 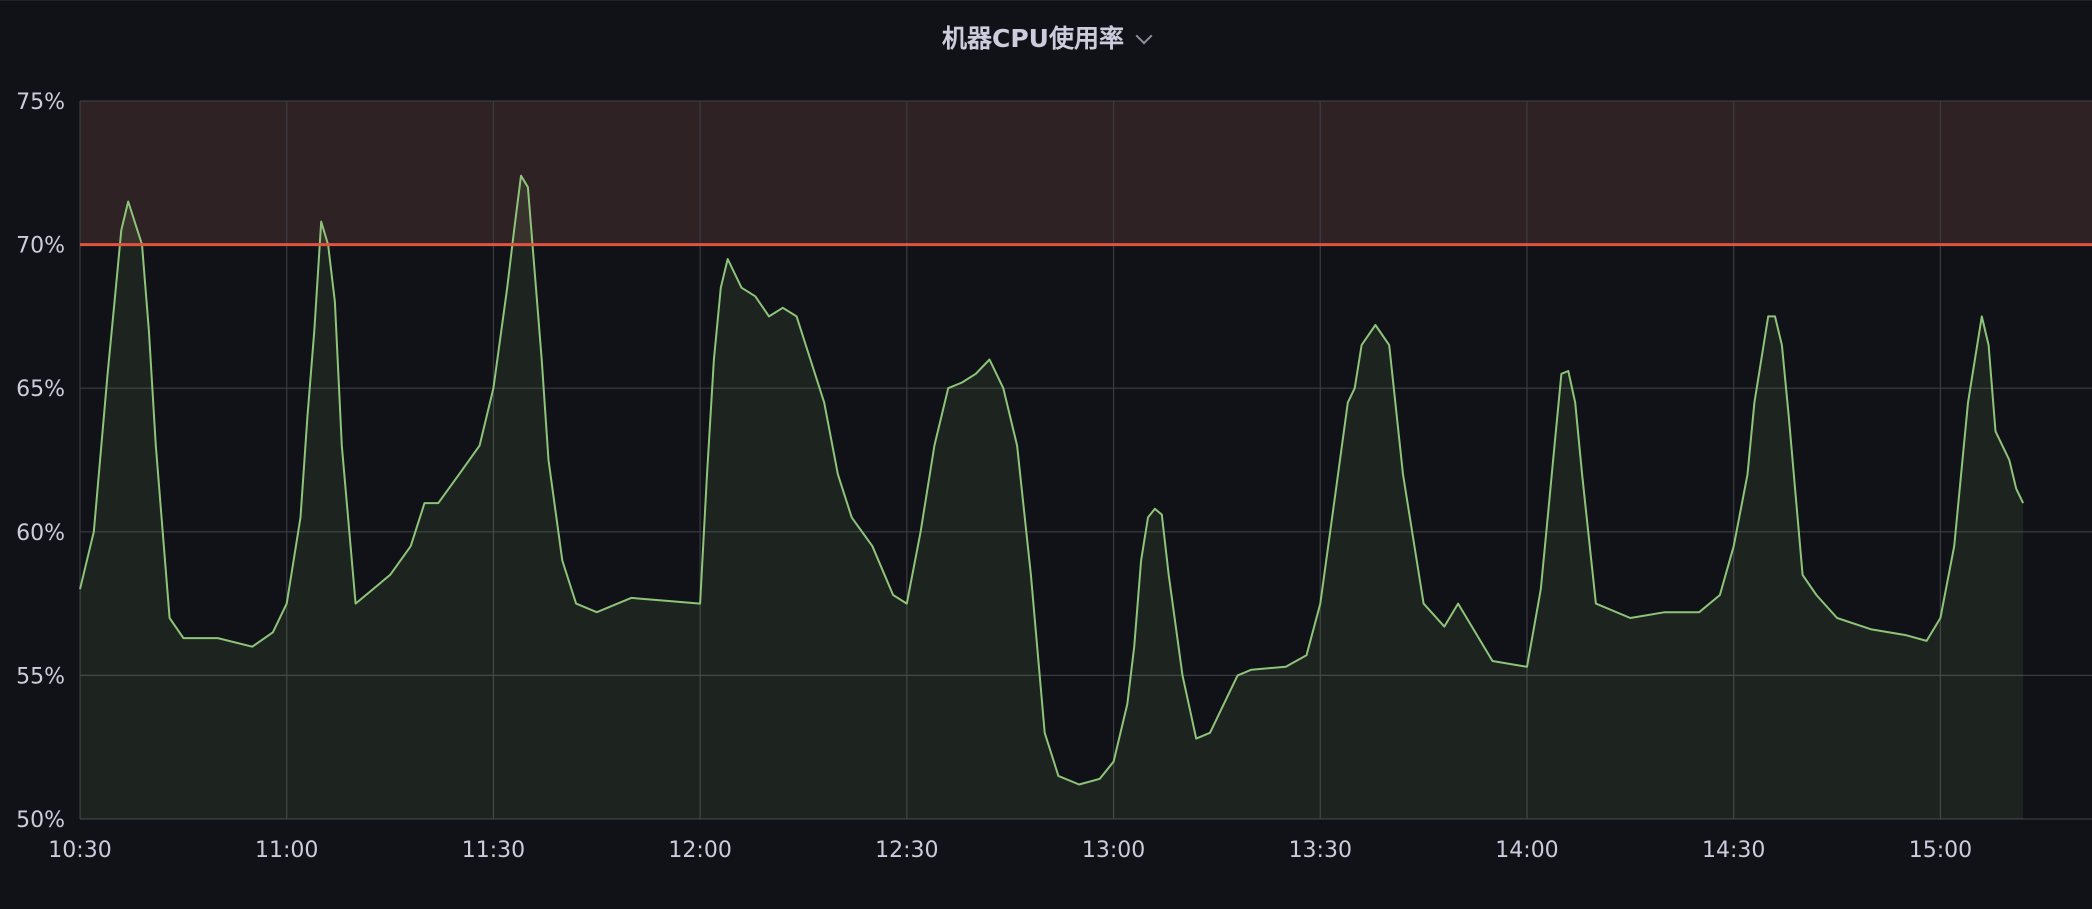 I want to click on y-tick-label: 50%, so click(x=40, y=820).